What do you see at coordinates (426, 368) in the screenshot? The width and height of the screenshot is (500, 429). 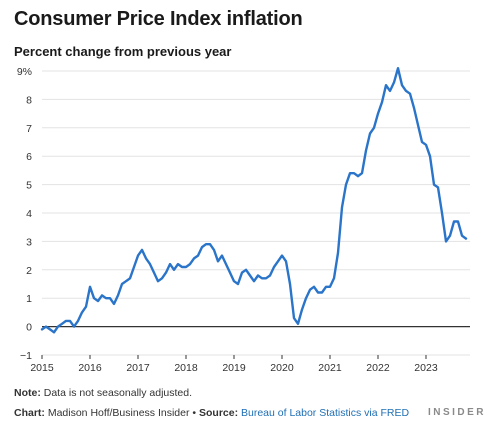 I see `x-tick-label: 2023` at bounding box center [426, 368].